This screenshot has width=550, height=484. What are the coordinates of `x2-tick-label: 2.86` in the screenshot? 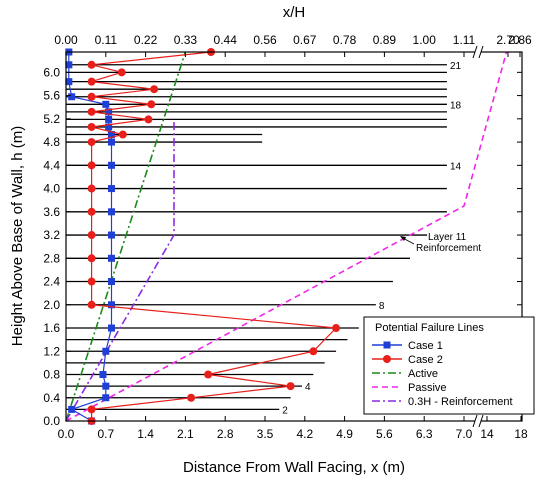 It's located at (520, 40).